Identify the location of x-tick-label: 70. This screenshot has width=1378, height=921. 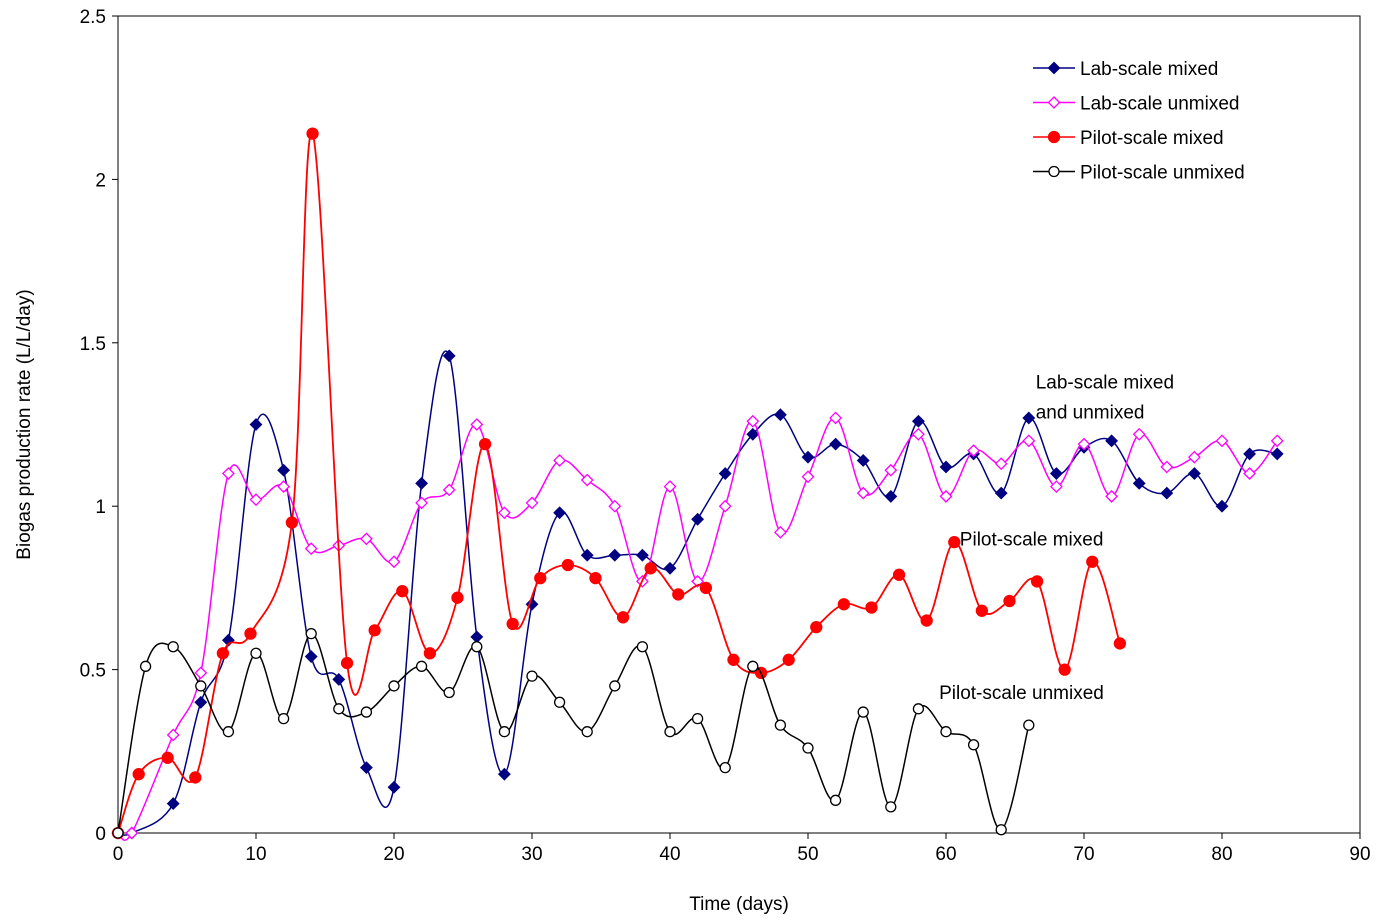
(1083, 854).